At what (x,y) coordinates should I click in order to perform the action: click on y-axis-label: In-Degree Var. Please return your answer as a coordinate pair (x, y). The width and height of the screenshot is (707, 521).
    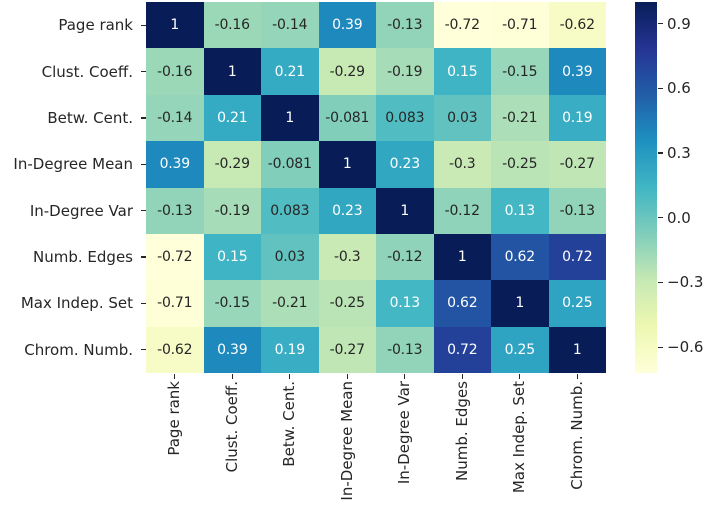
    Looking at the image, I should click on (81, 210).